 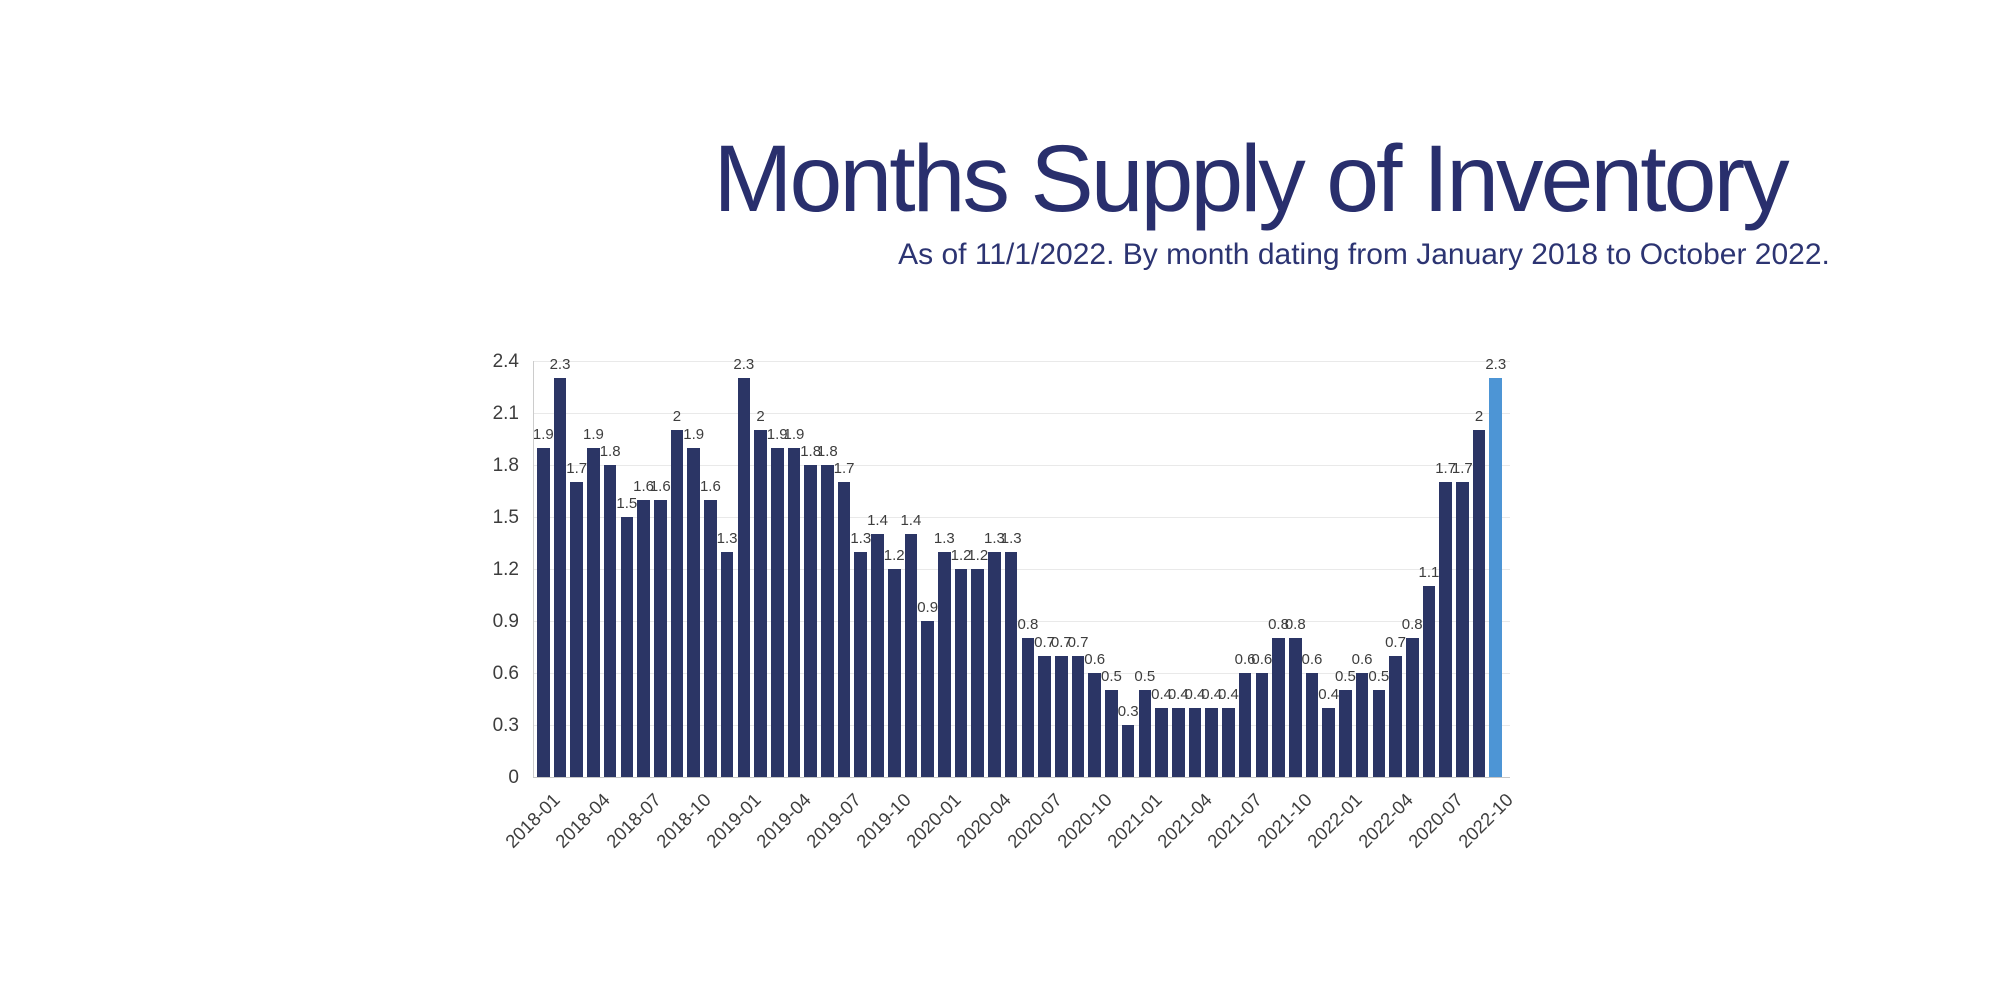 I want to click on x-tick-label: 2020-01, so click(x=934, y=820).